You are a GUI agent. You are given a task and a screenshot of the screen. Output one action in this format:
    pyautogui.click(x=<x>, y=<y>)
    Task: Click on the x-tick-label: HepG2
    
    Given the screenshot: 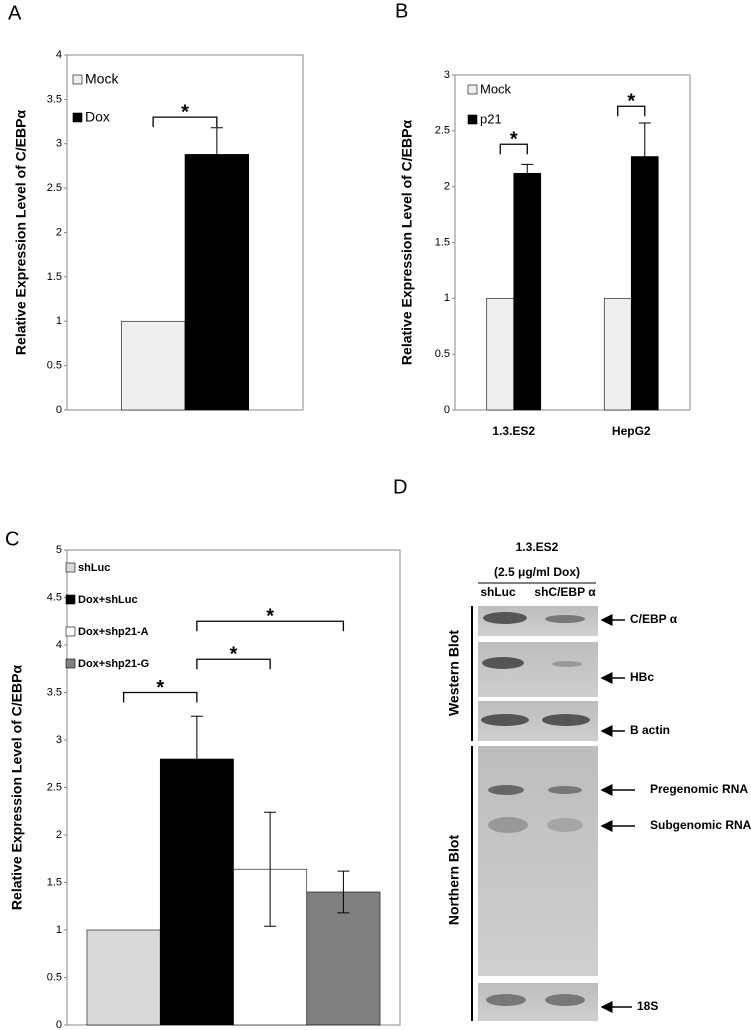 What is the action you would take?
    pyautogui.click(x=631, y=431)
    